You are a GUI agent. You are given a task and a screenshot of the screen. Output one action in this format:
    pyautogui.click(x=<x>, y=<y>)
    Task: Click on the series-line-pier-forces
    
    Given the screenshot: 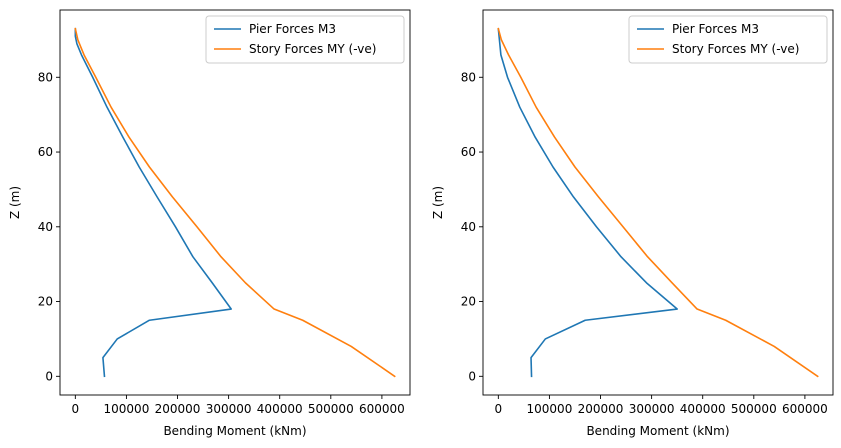 What is the action you would take?
    pyautogui.click(x=153, y=202)
    